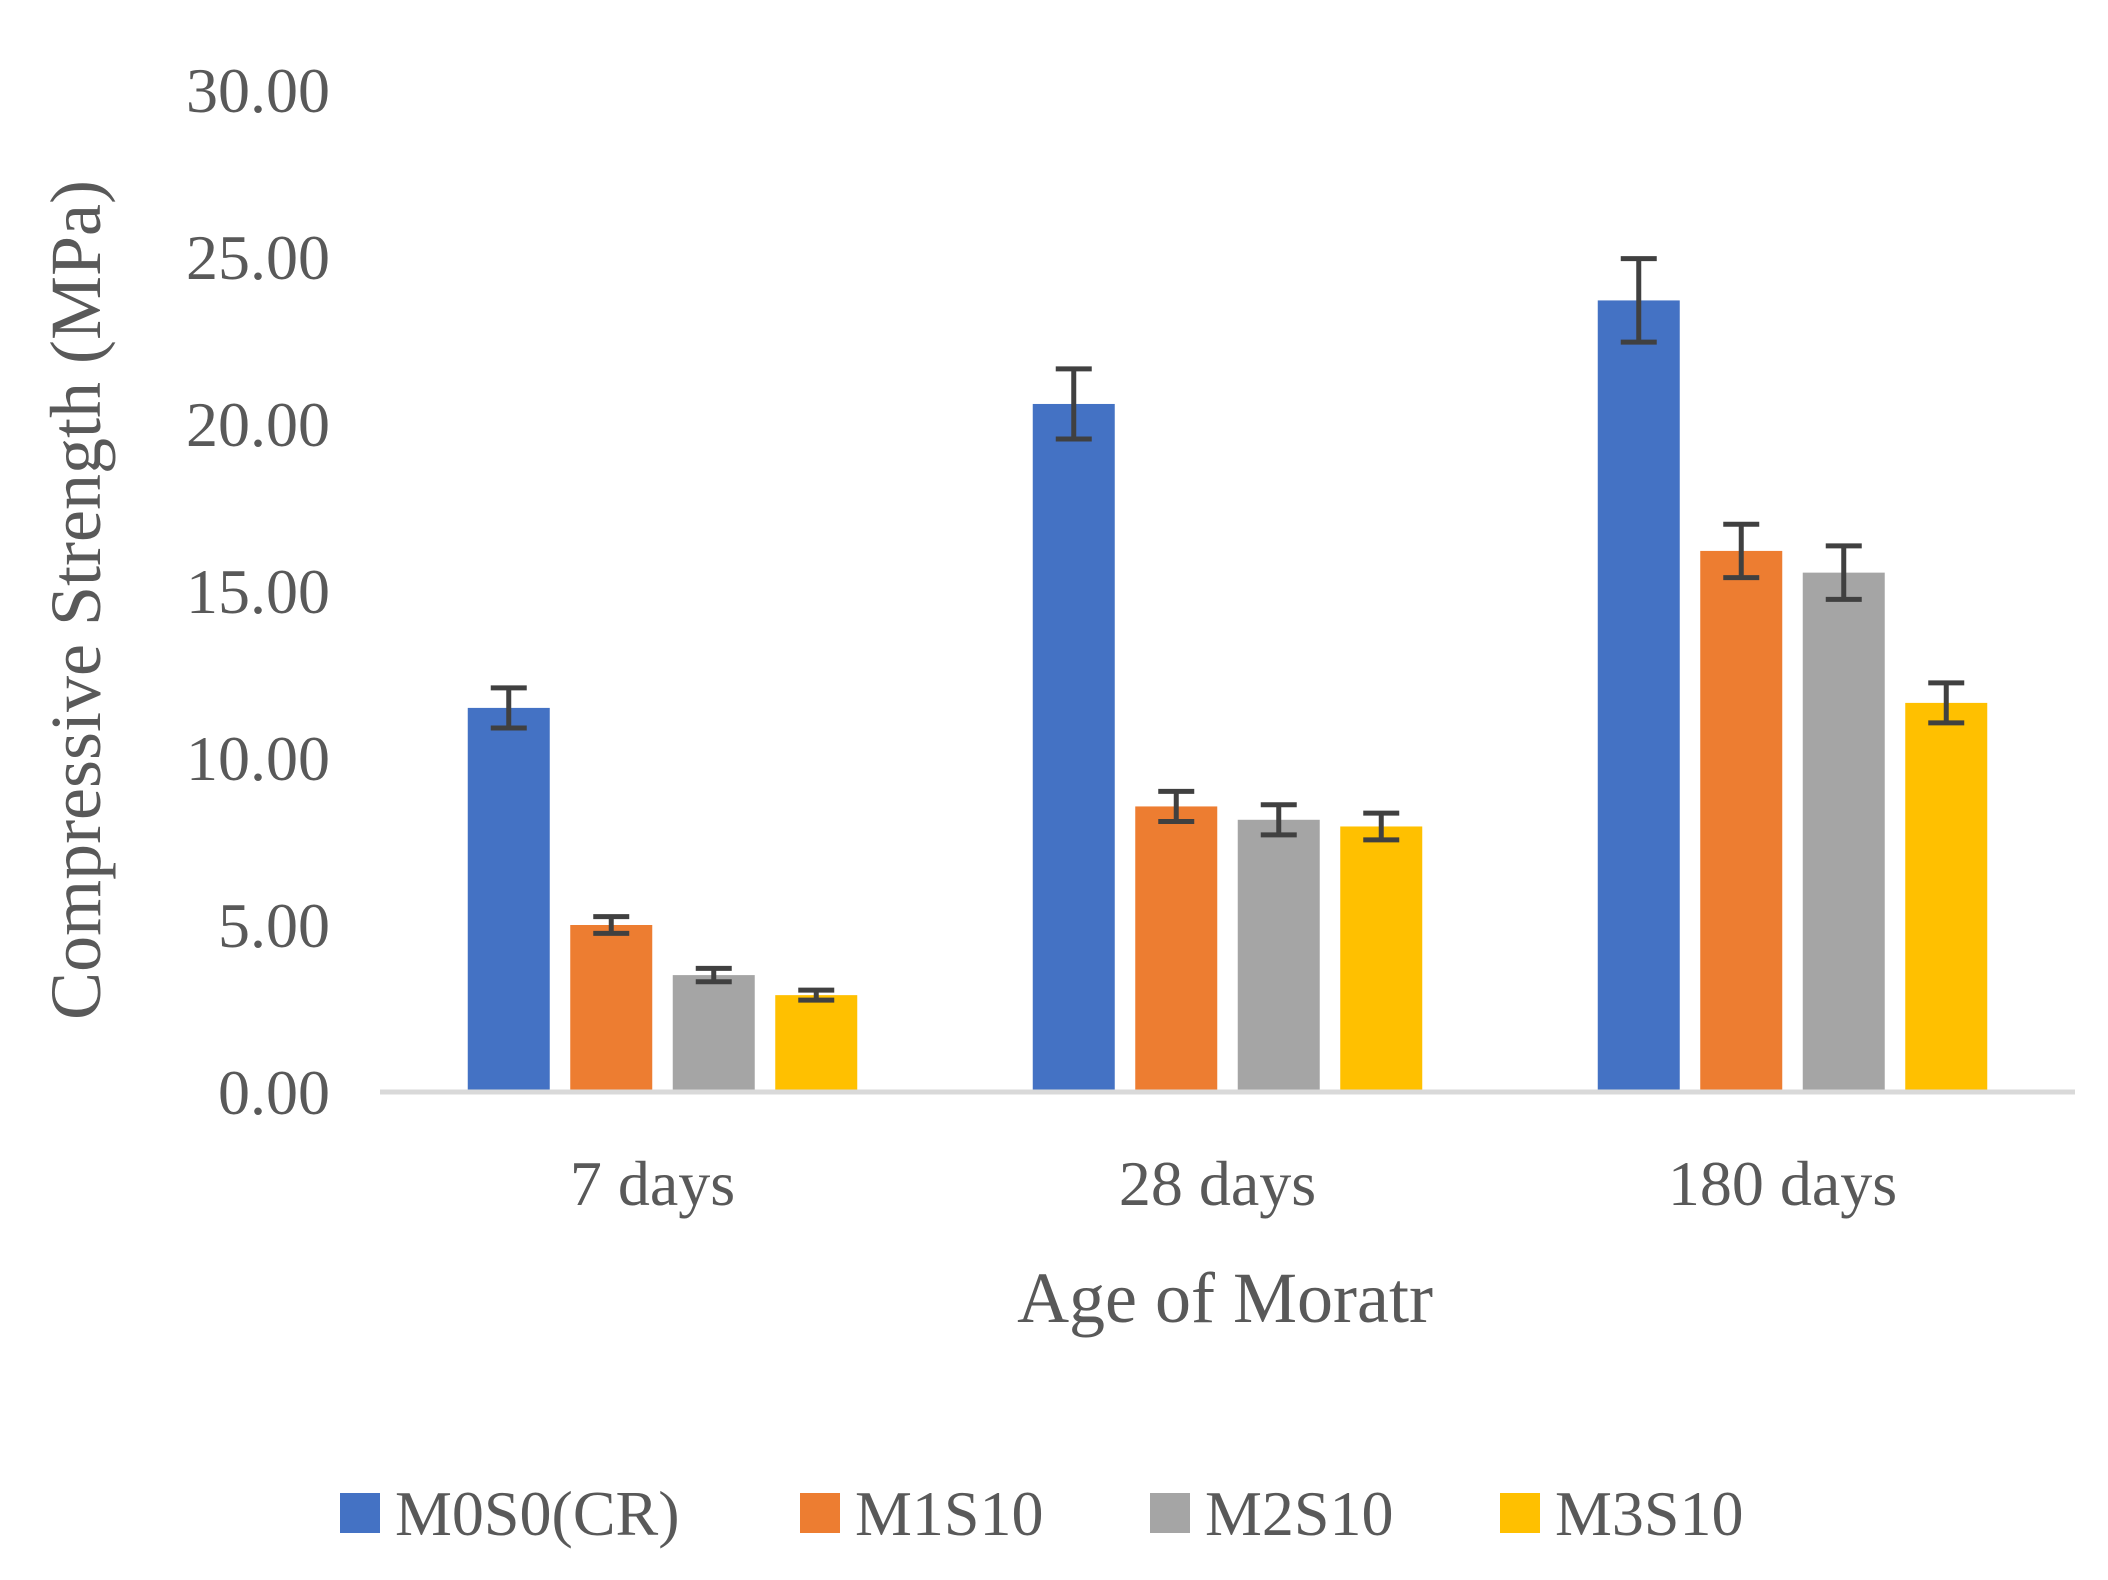  Describe the element at coordinates (1073, 748) in the screenshot. I see `bar-m0s0-cr--1` at that location.